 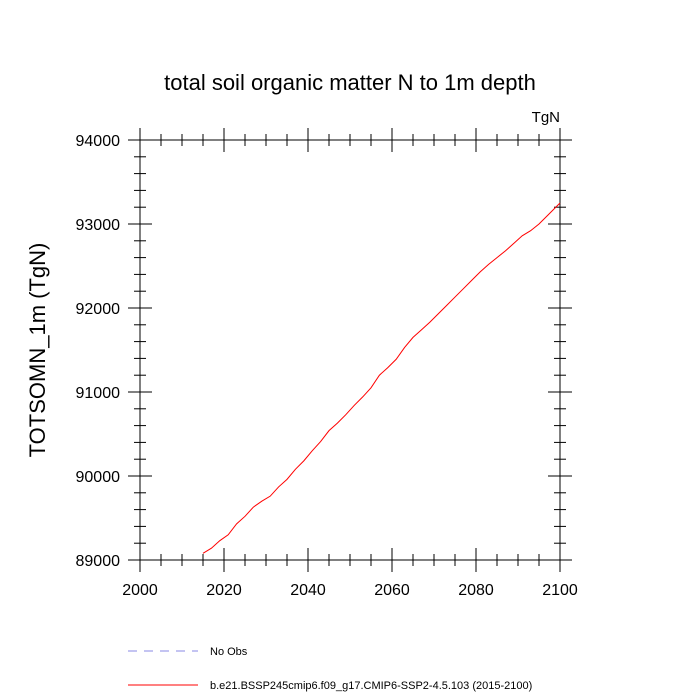 I want to click on y-tick-label: 91000, so click(x=98, y=393).